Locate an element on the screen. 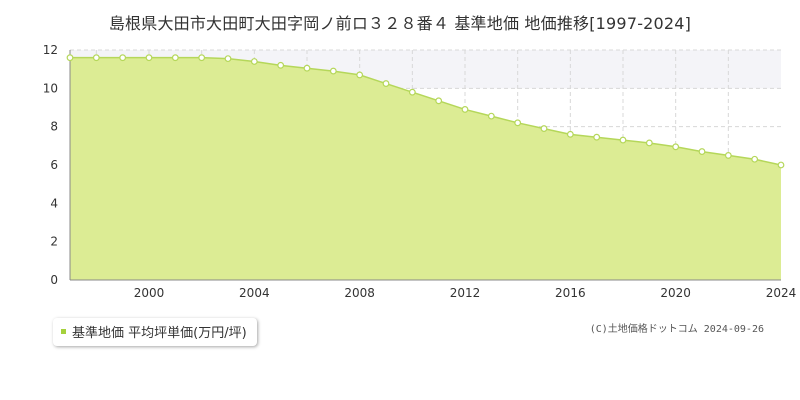  y-tick-label: 2 is located at coordinates (54, 242).